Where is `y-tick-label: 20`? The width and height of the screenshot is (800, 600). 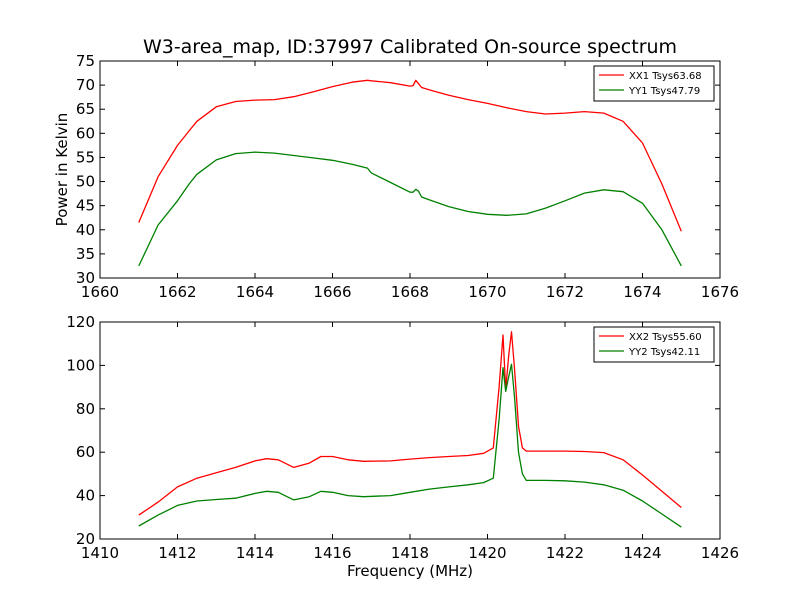
y-tick-label: 20 is located at coordinates (85, 539).